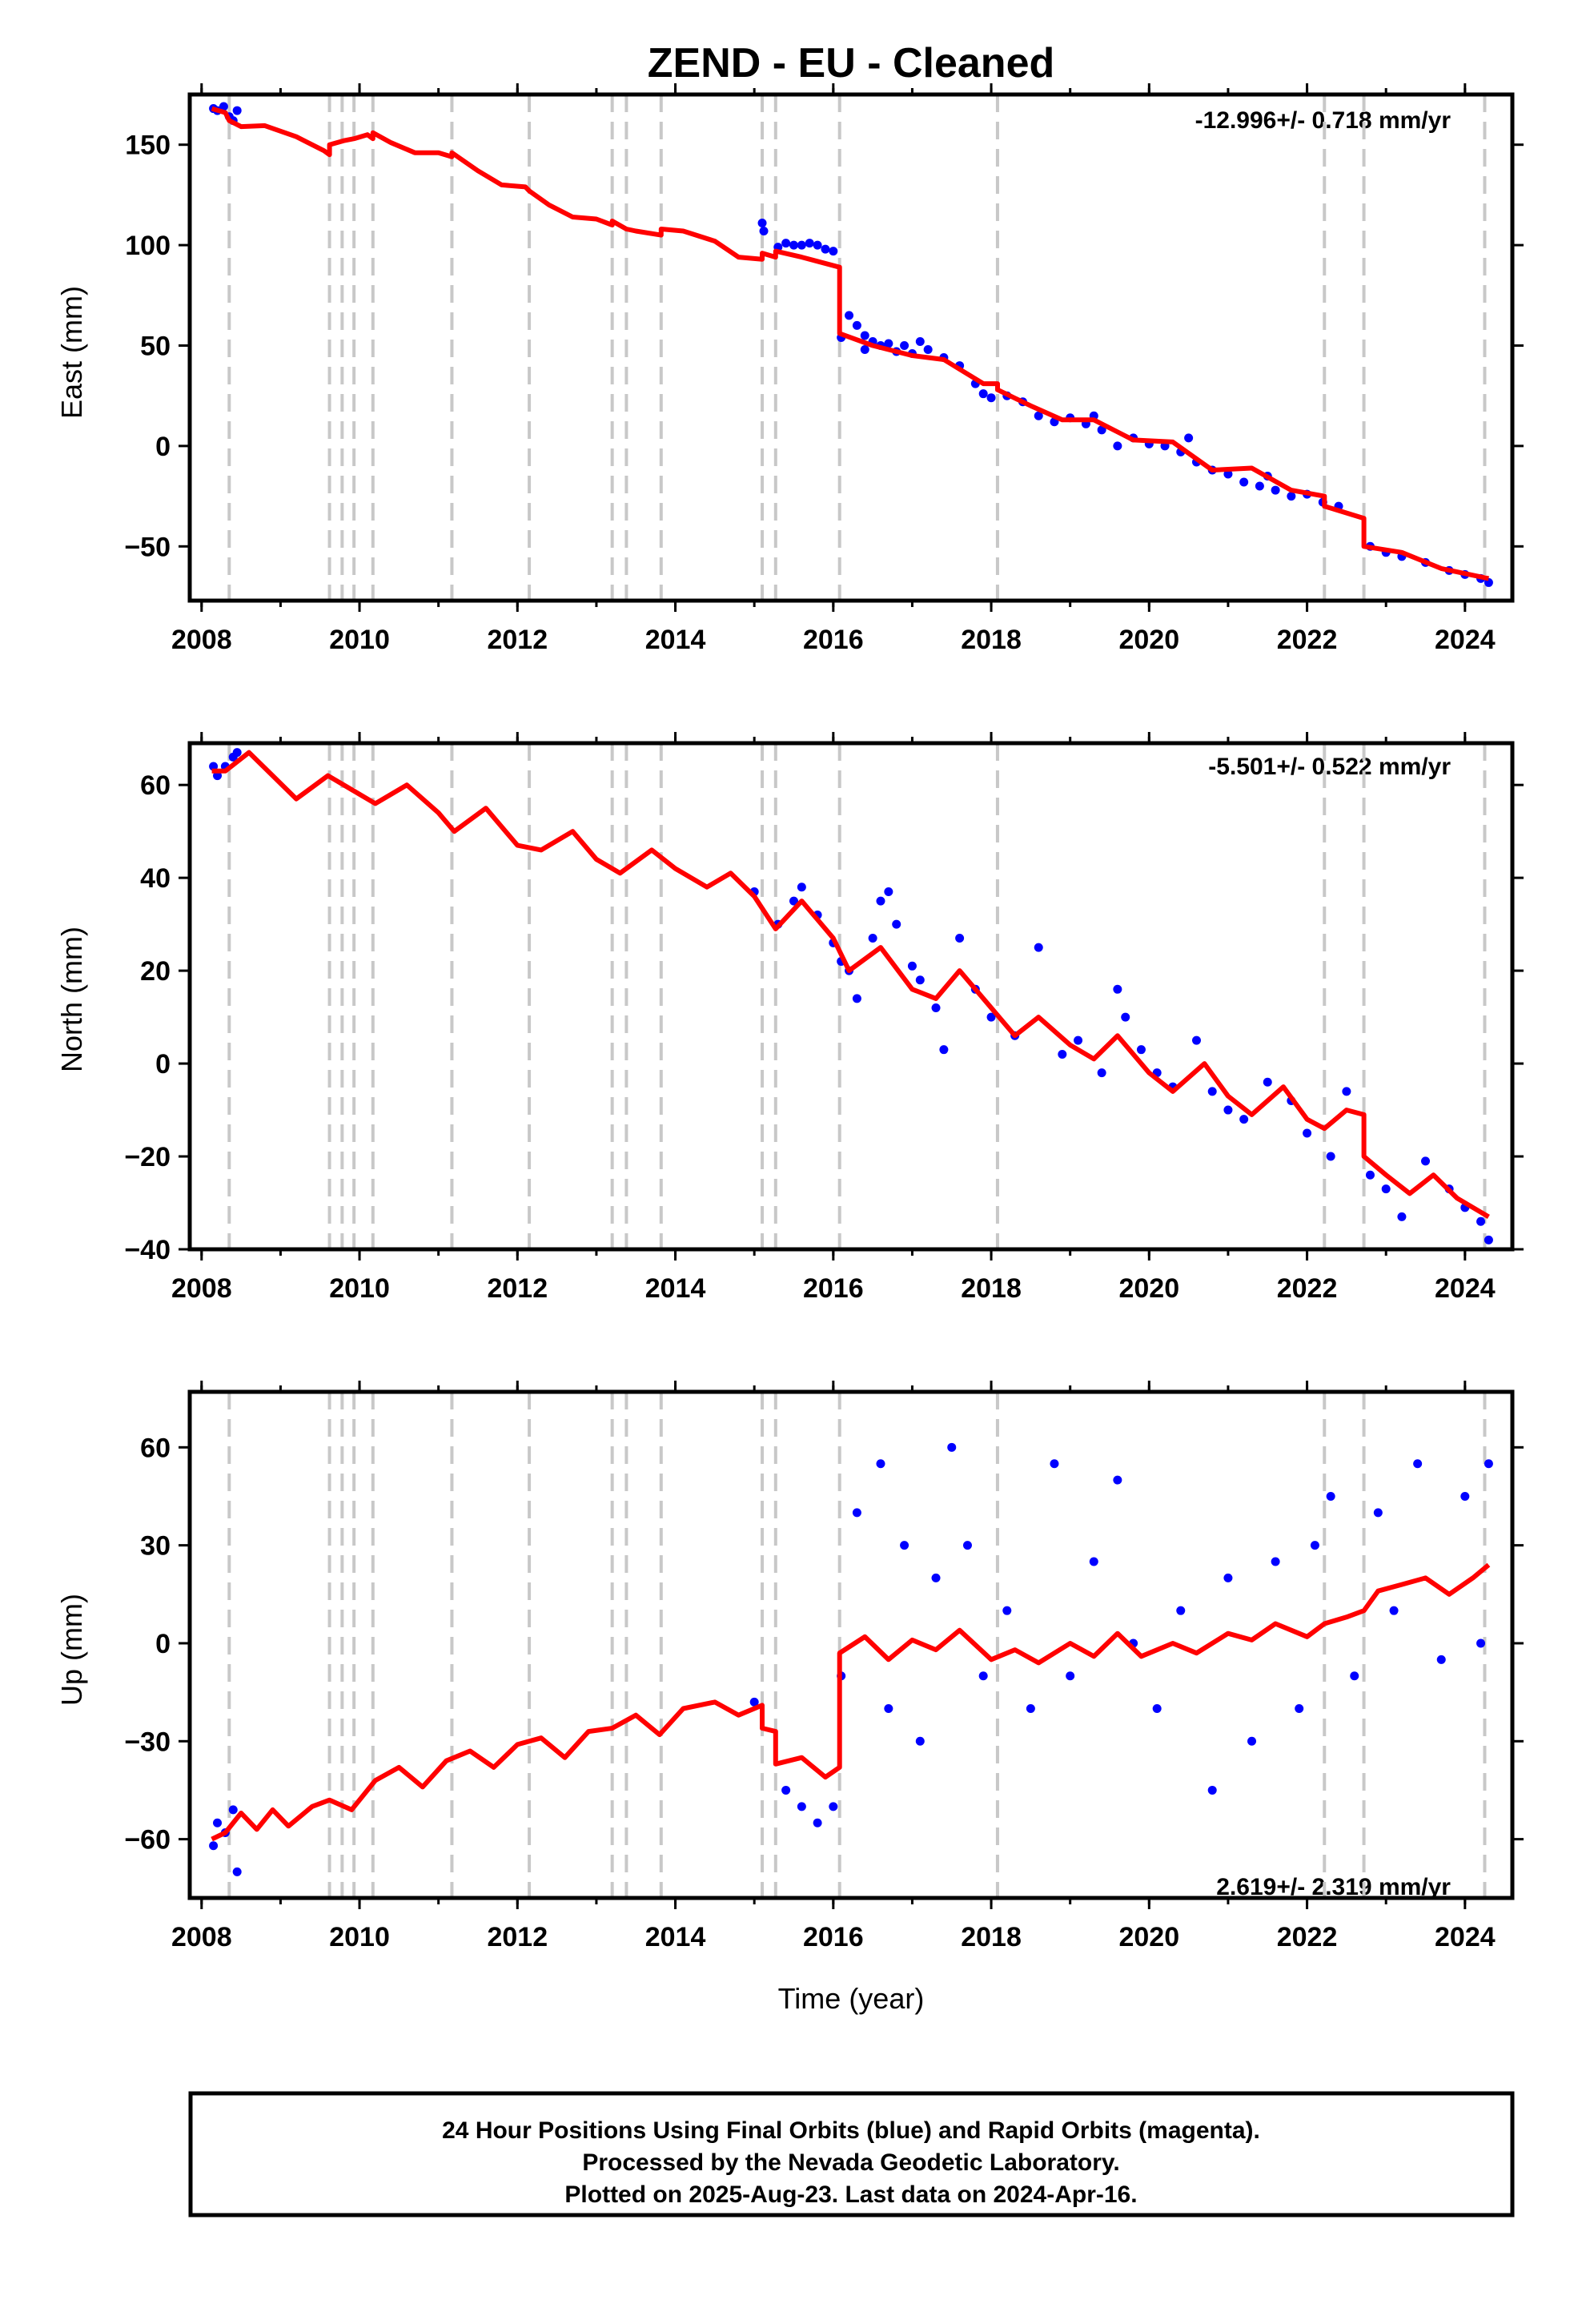  Describe the element at coordinates (147, 1742) in the screenshot. I see `up-y-tick-label-1: −30` at that location.